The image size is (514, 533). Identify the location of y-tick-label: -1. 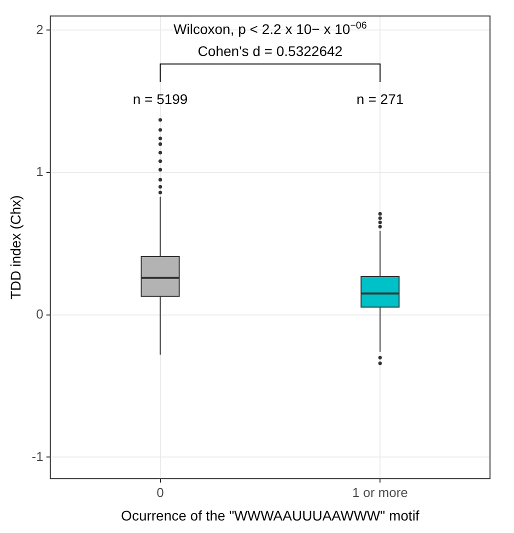
(38, 456).